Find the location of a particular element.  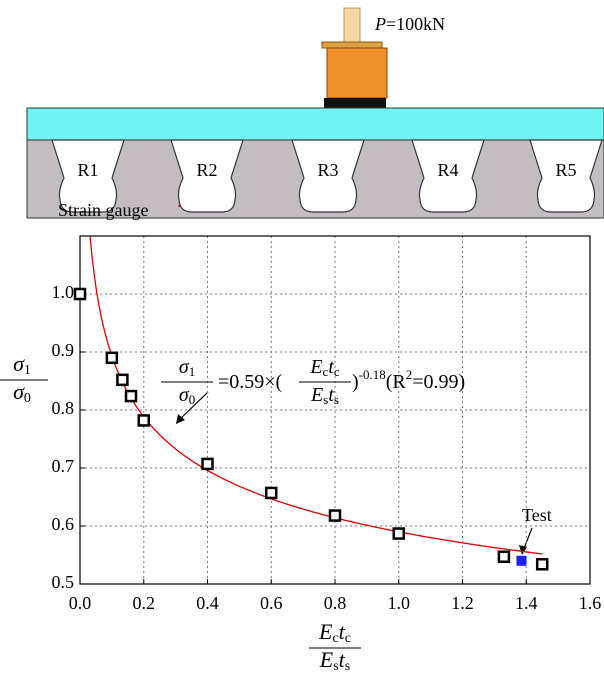

y-tick-label: 1.0 is located at coordinates (63, 292).